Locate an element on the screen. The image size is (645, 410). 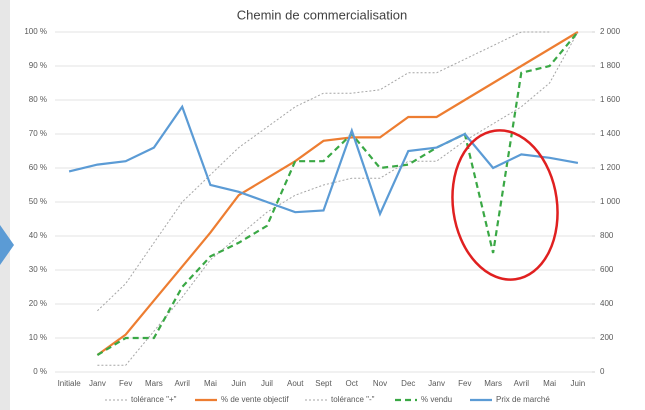
y-tick-label: 30 % is located at coordinates (38, 269).